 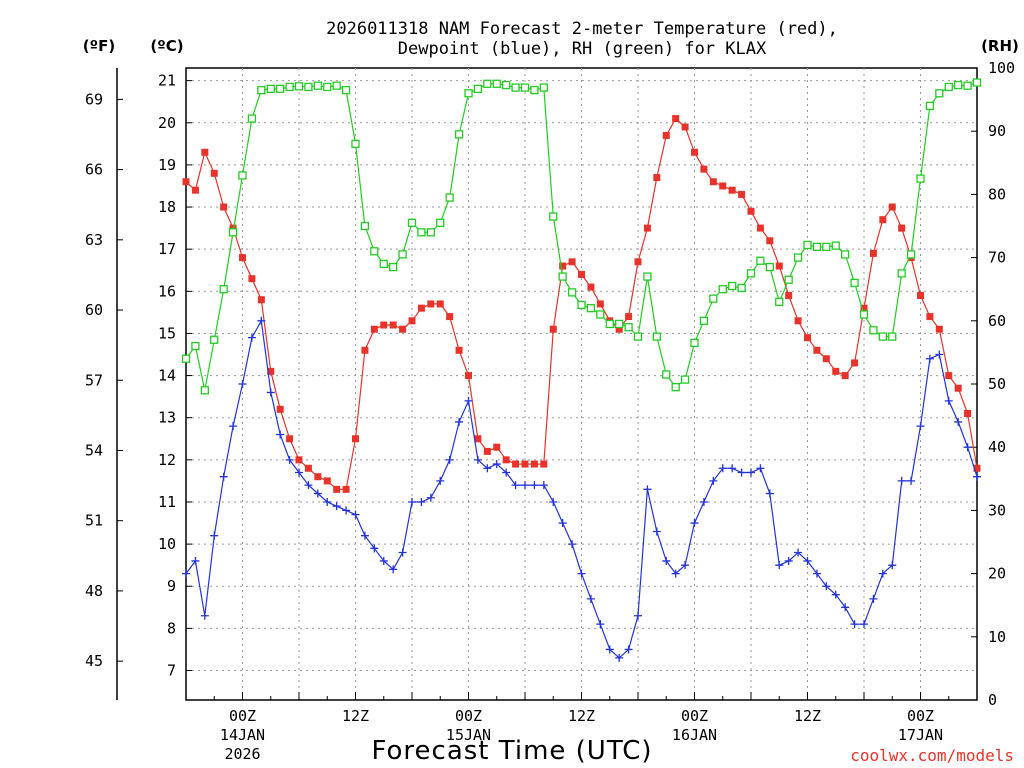 I want to click on tick-label-celsius-11: 11, so click(x=167, y=502).